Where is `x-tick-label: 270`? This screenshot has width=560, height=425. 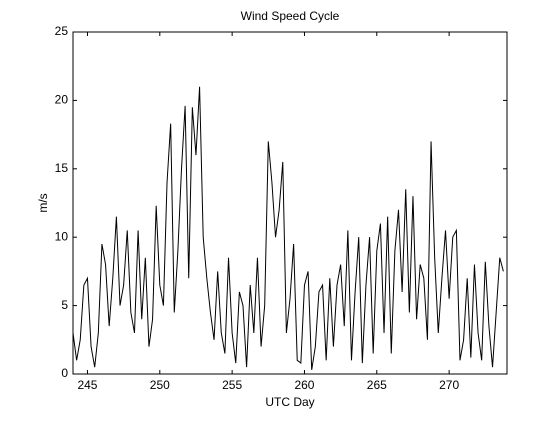 x-tick-label: 270 is located at coordinates (449, 385).